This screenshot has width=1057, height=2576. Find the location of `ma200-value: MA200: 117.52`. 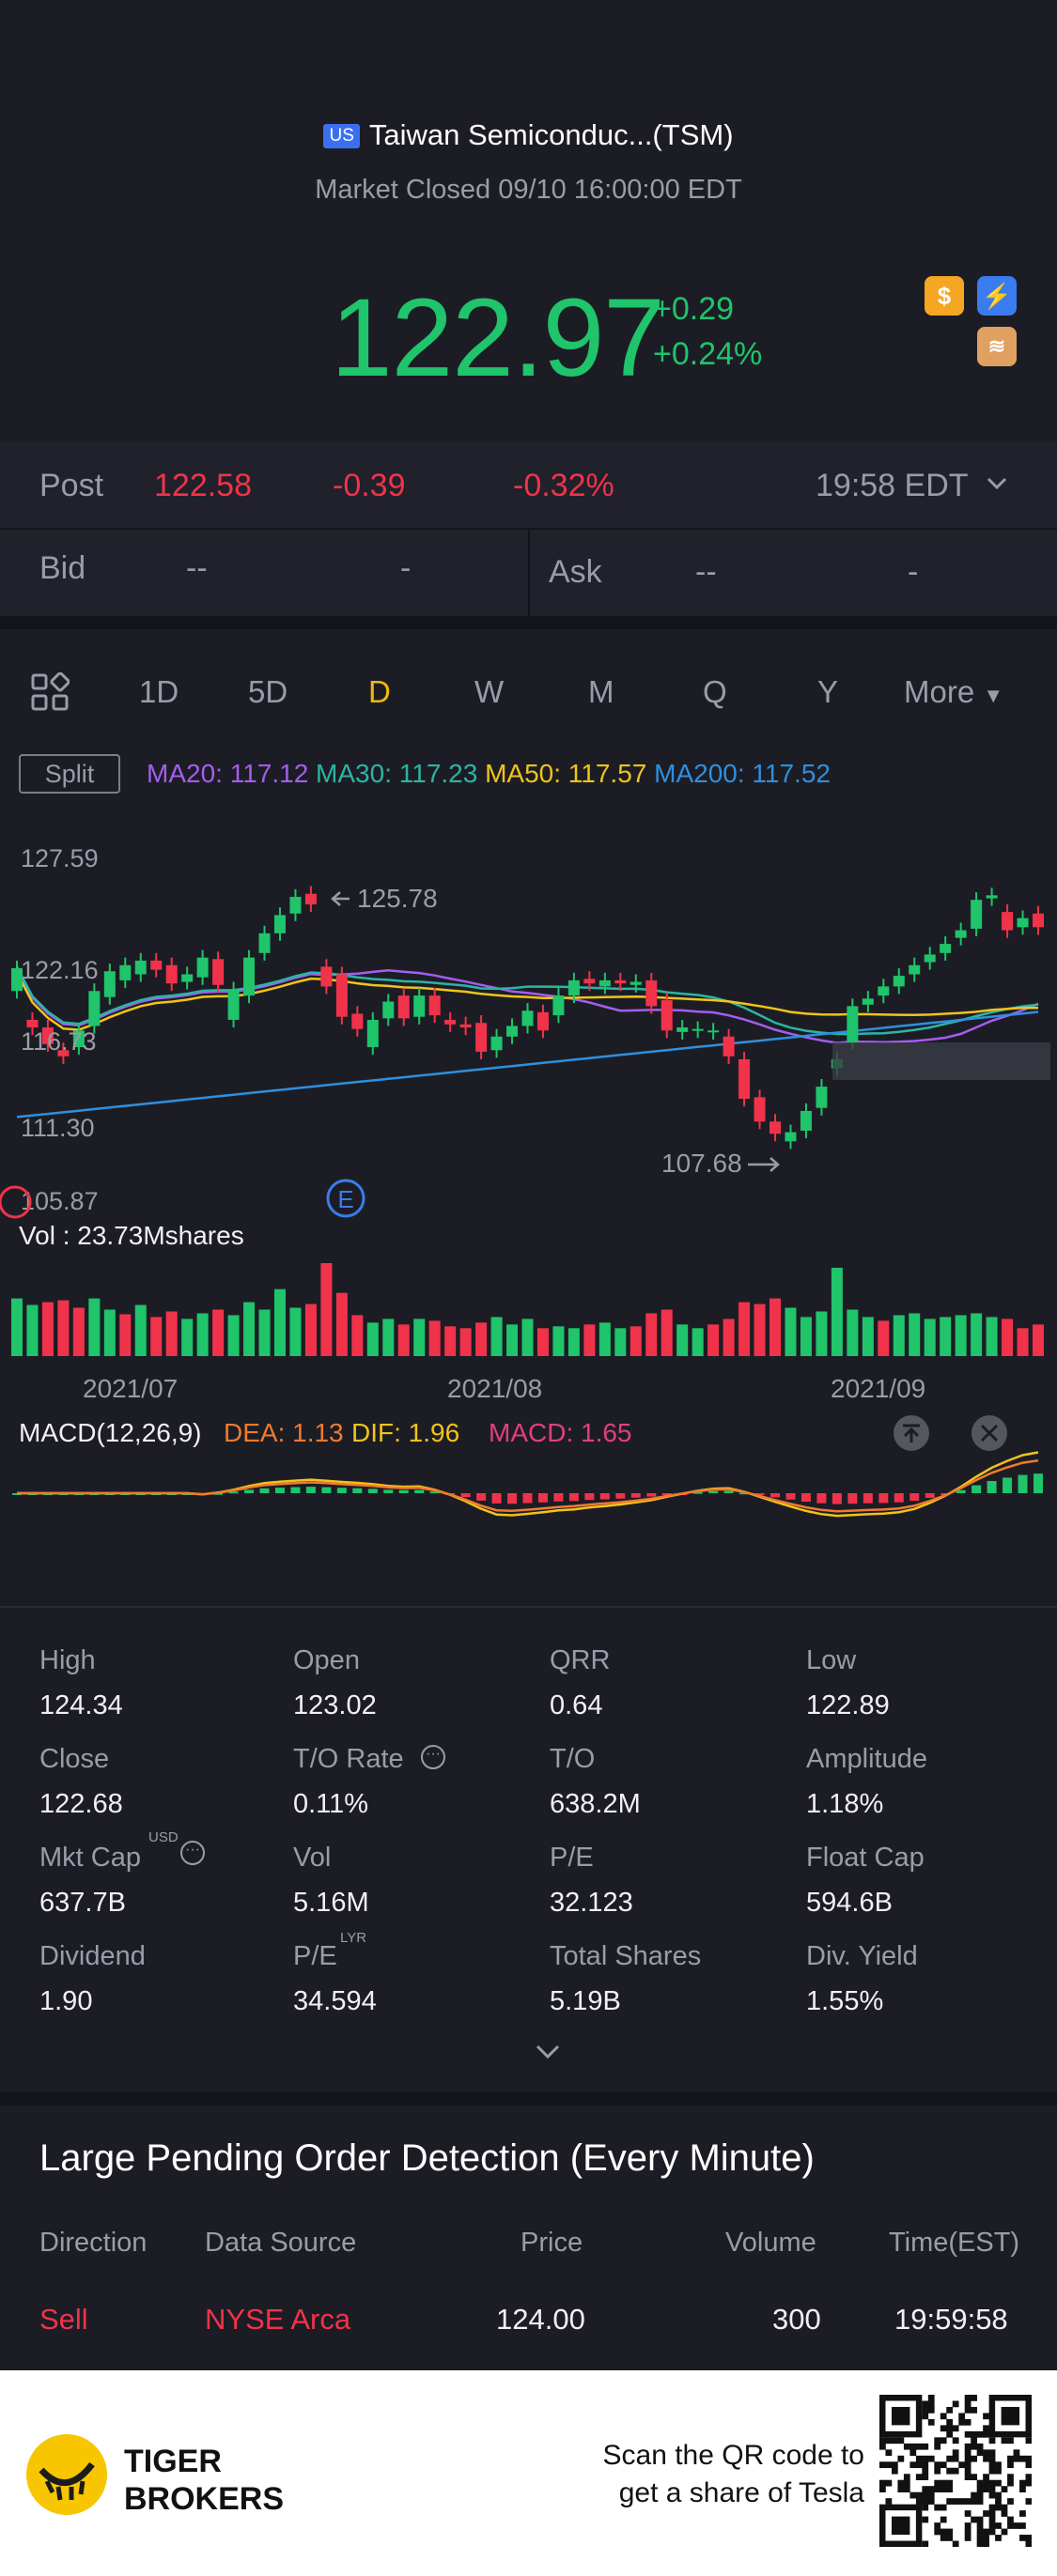

ma200-value: MA200: 117.52 is located at coordinates (742, 773).